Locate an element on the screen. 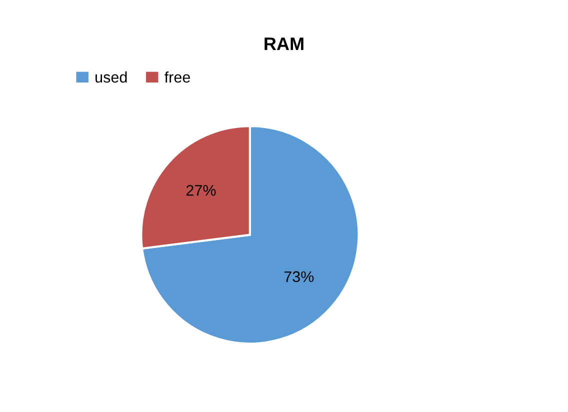  data-label: 27% is located at coordinates (201, 190).